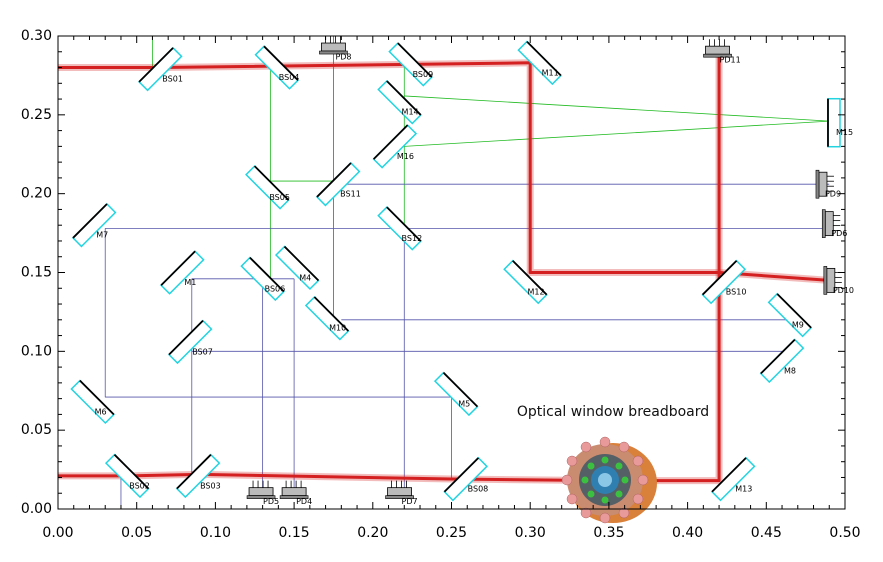 Image resolution: width=883 pixels, height=562 pixels. Describe the element at coordinates (172, 79) in the screenshot. I see `component-label: BS01` at that location.